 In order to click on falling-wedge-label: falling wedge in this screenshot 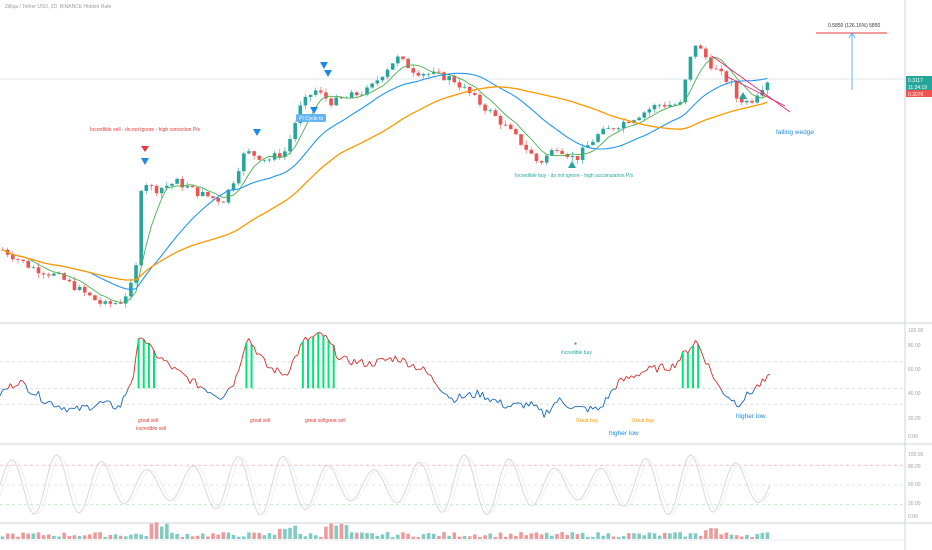, I will do `click(795, 132)`.